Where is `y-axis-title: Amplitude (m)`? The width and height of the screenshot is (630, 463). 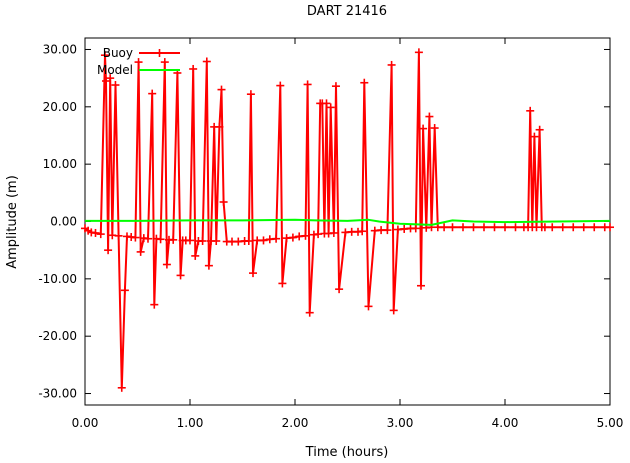 y-axis-title: Amplitude (m) is located at coordinates (12, 222).